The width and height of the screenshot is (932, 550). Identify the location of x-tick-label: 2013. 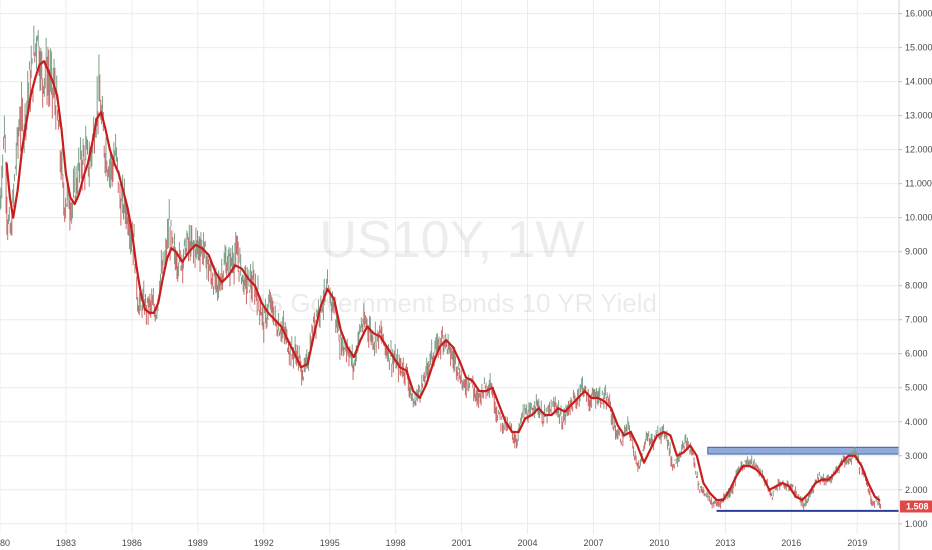
(725, 543).